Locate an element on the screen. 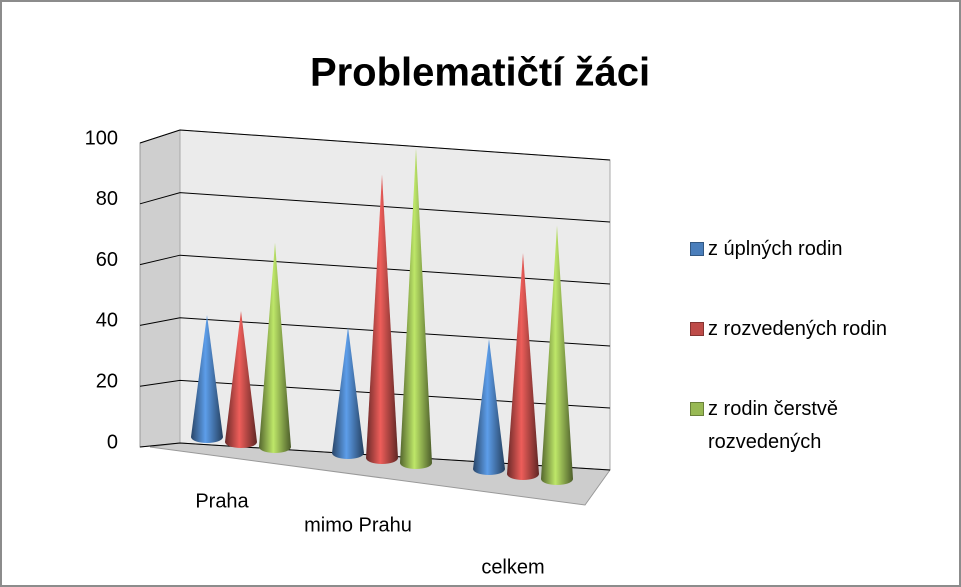 Image resolution: width=961 pixels, height=587 pixels. side-wall is located at coordinates (160, 288).